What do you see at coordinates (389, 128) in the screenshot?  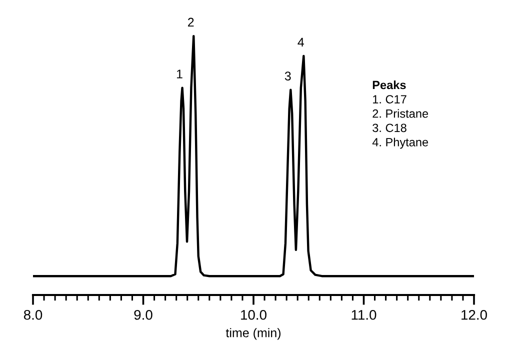 I see `annotation: 3. C18` at bounding box center [389, 128].